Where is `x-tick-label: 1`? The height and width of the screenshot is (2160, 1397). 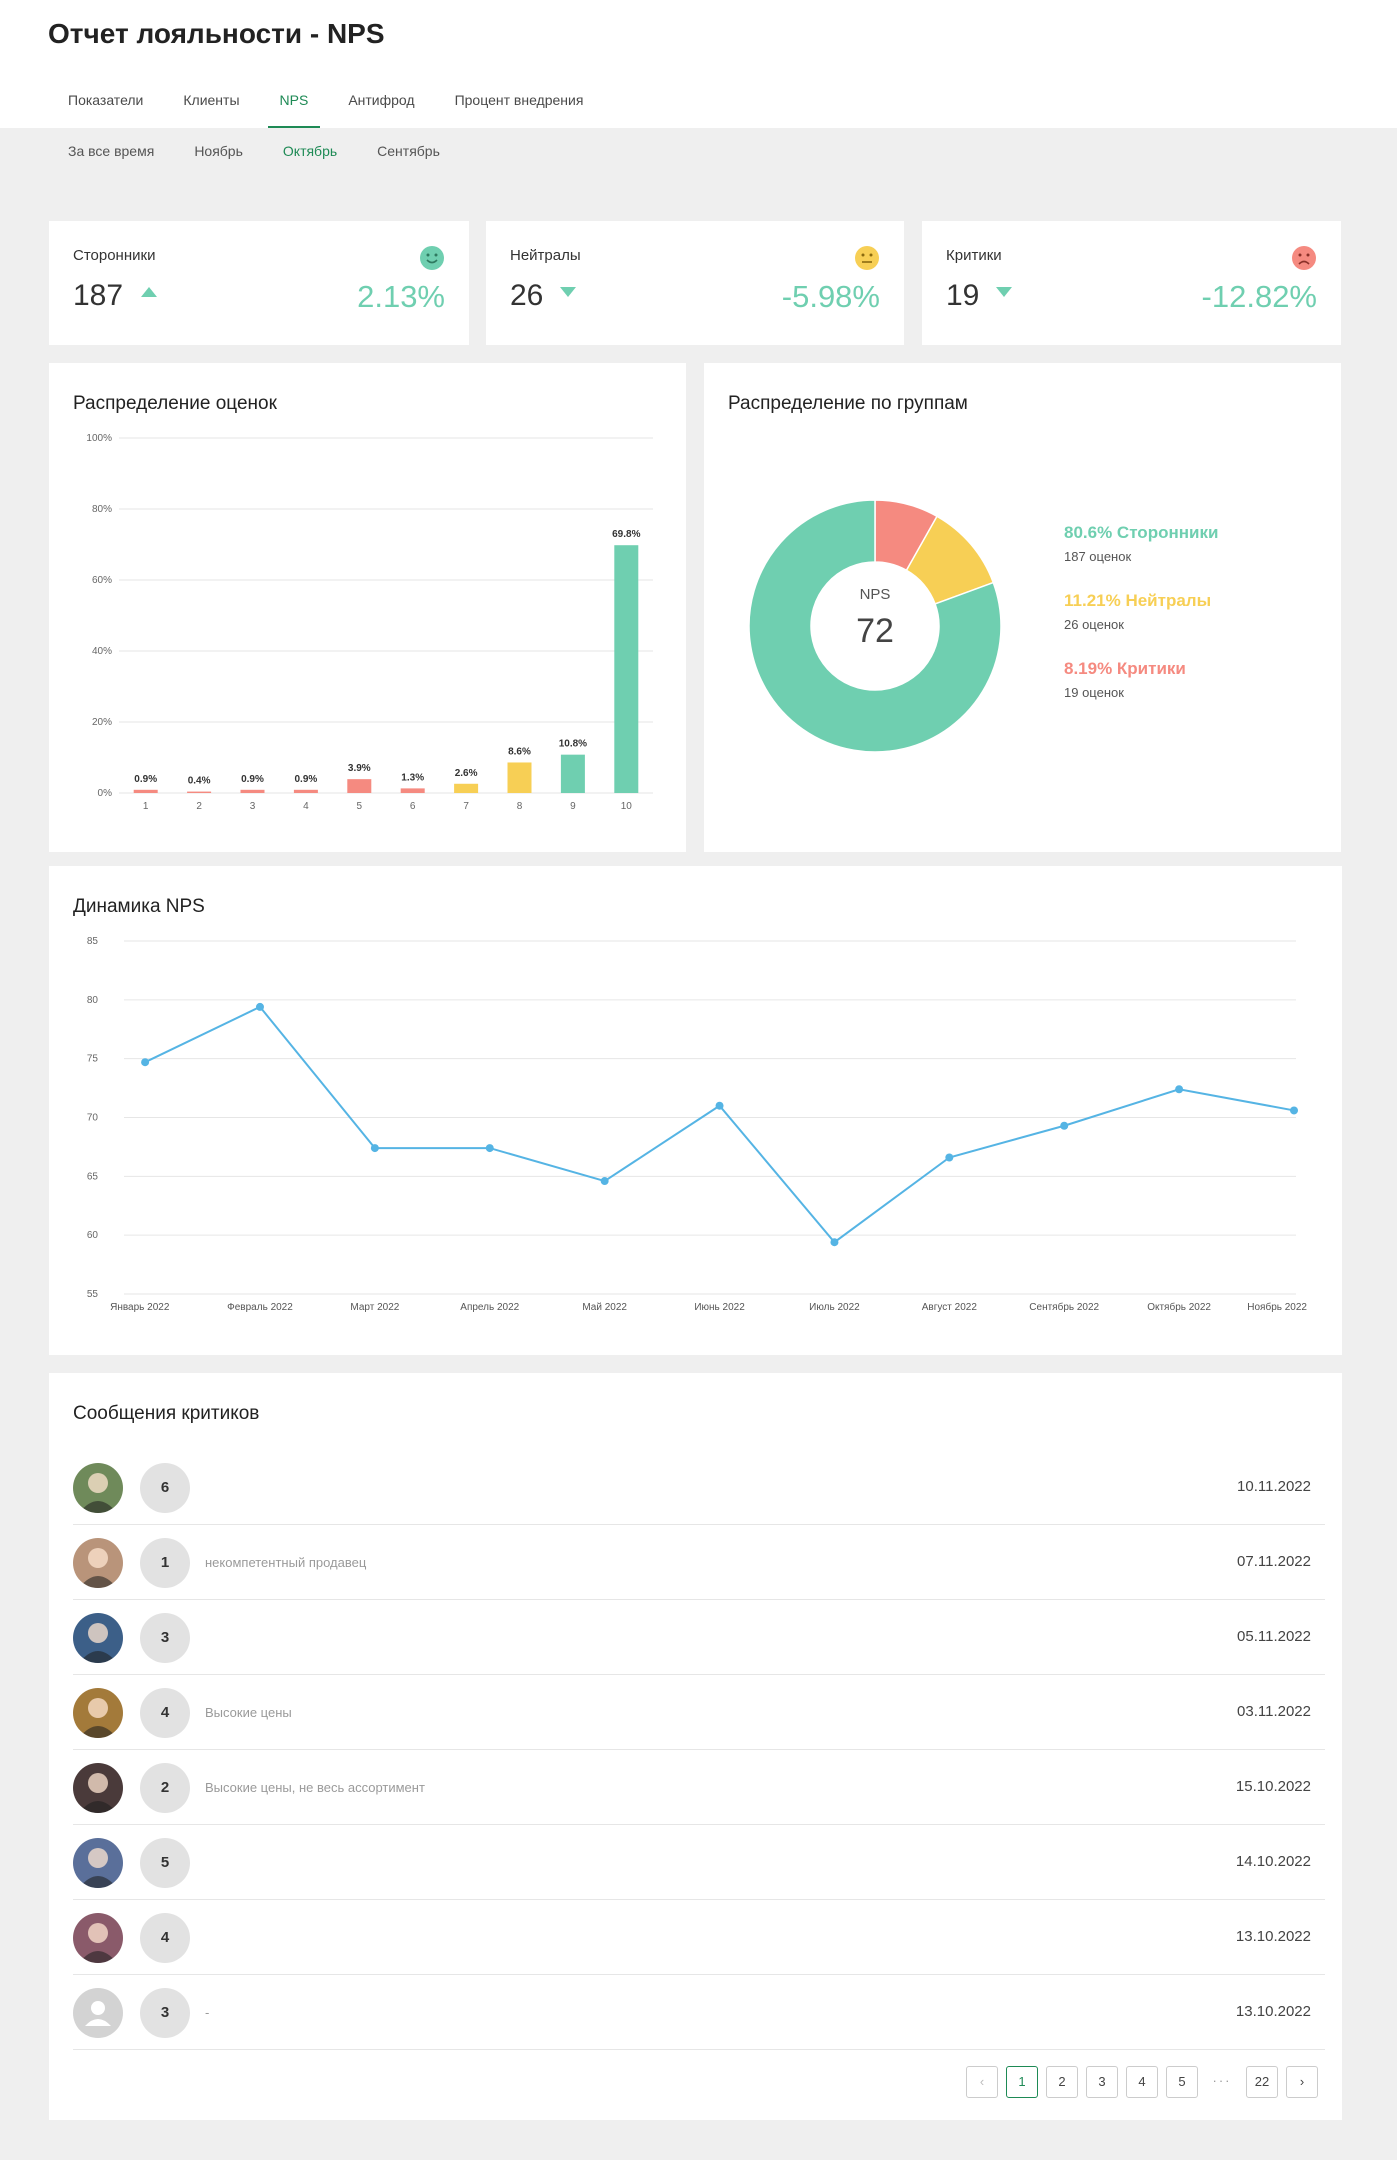
x-tick-label: 1 is located at coordinates (146, 806).